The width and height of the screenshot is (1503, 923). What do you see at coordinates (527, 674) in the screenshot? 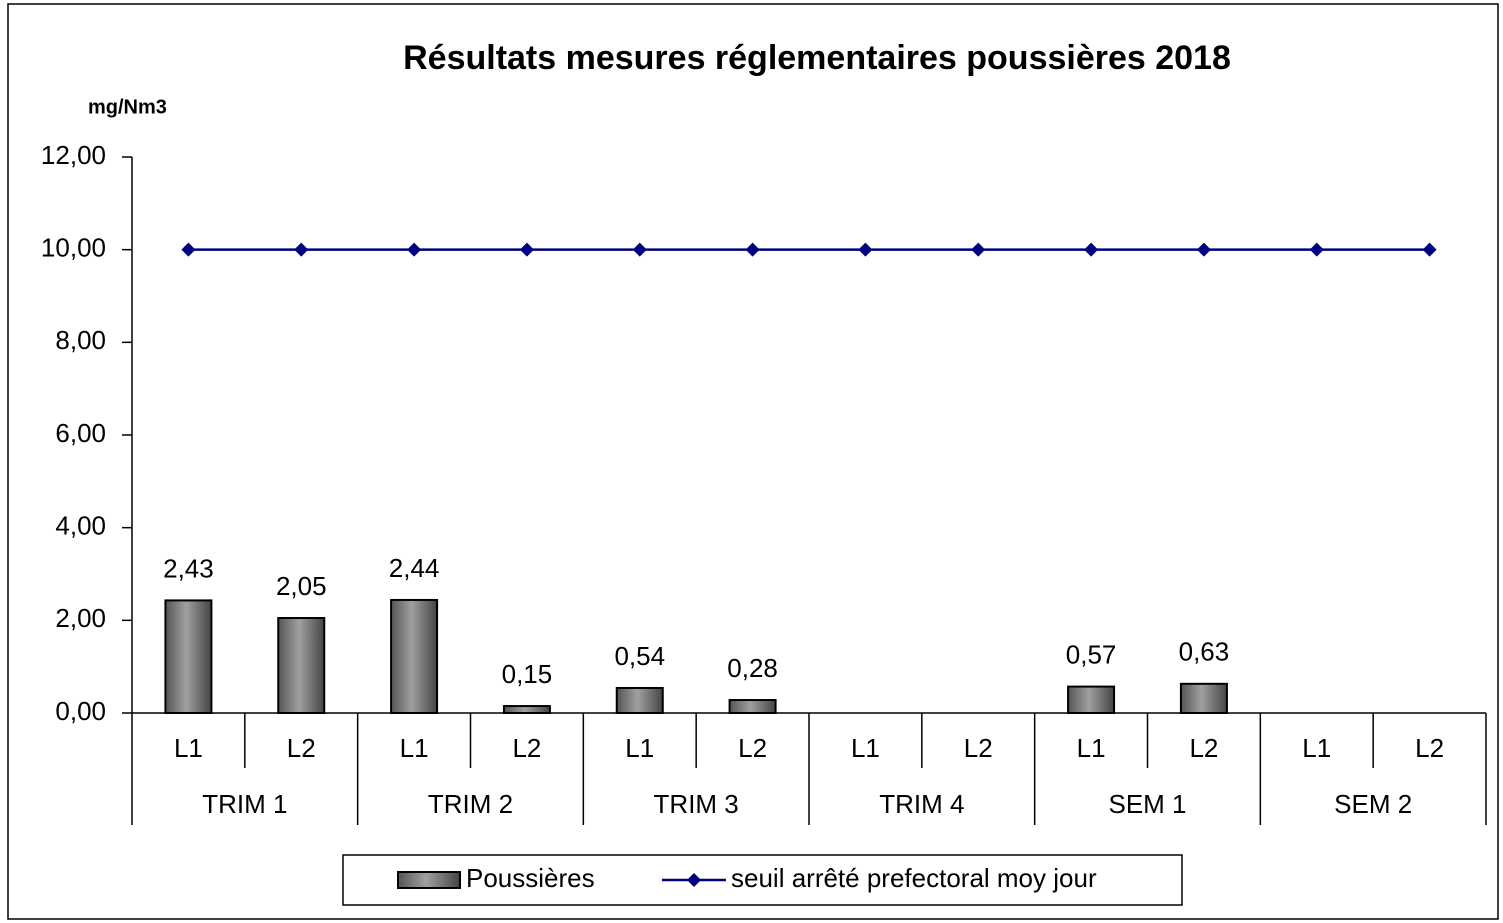
I see `data-label: 0,15` at bounding box center [527, 674].